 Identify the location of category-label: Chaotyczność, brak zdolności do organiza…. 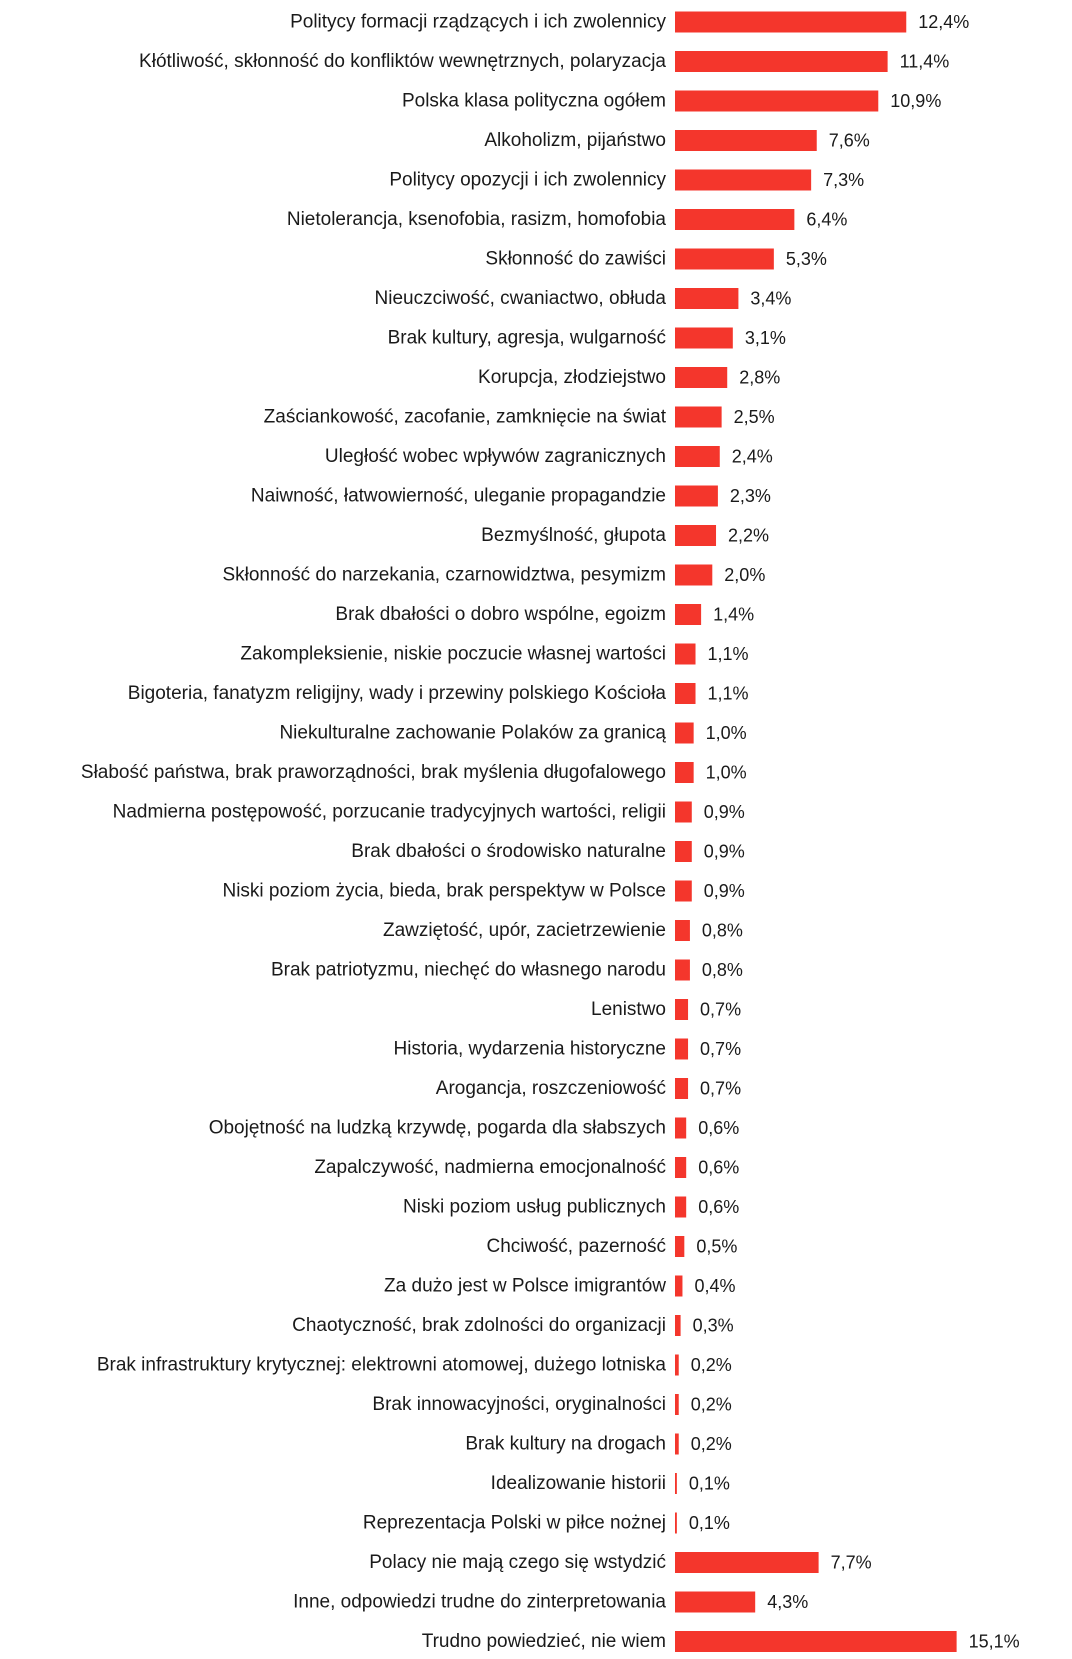
(479, 1325).